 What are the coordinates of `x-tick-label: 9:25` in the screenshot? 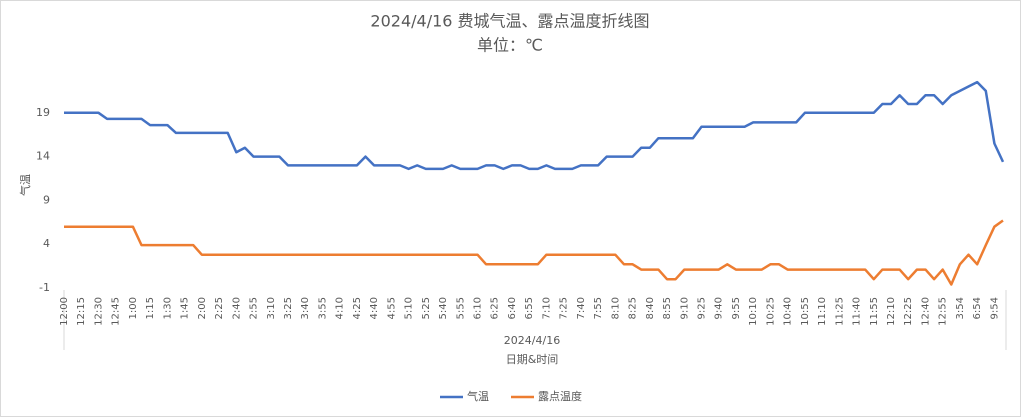 It's located at (701, 308).